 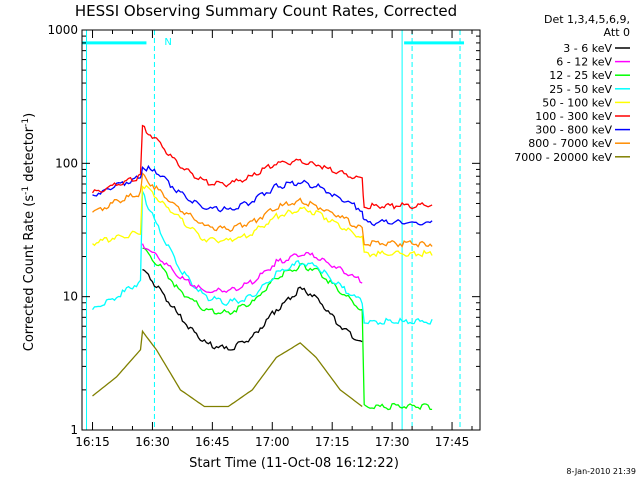 What do you see at coordinates (294, 463) in the screenshot?
I see `x-axis-label: Start Time (11-Oct-08 16:12:22)` at bounding box center [294, 463].